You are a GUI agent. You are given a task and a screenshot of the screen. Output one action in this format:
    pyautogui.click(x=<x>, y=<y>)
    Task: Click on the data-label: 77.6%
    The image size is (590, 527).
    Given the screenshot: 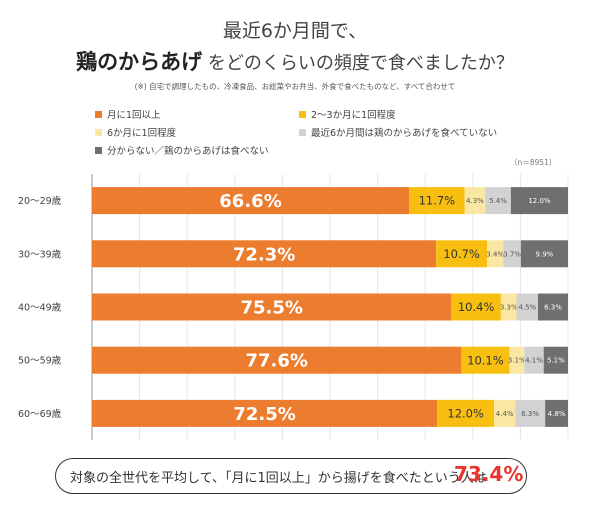 What is the action you would take?
    pyautogui.click(x=276, y=361)
    